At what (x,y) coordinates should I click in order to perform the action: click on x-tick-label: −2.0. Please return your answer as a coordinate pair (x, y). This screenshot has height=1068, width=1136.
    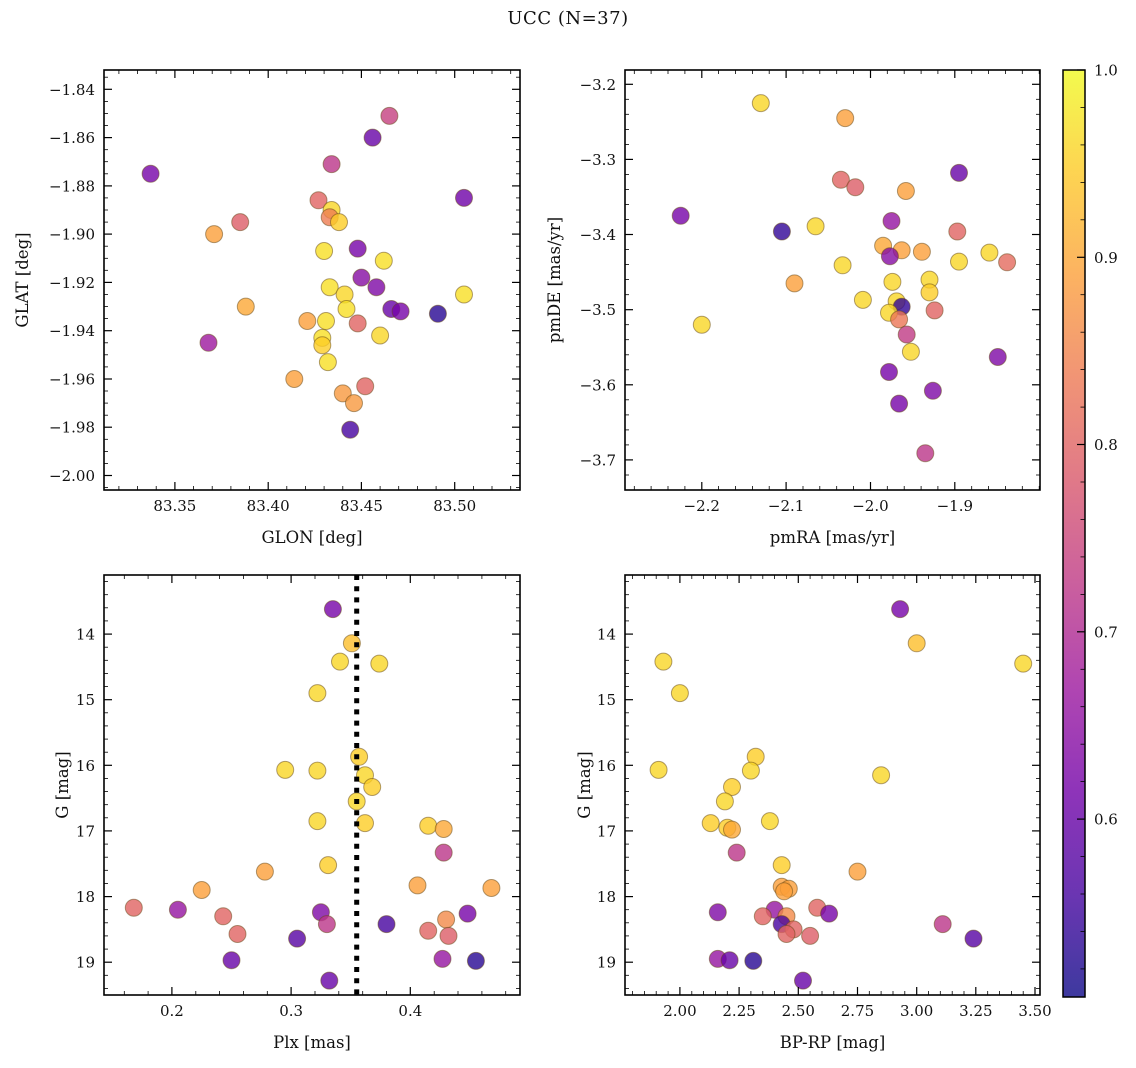
    Looking at the image, I should click on (870, 506).